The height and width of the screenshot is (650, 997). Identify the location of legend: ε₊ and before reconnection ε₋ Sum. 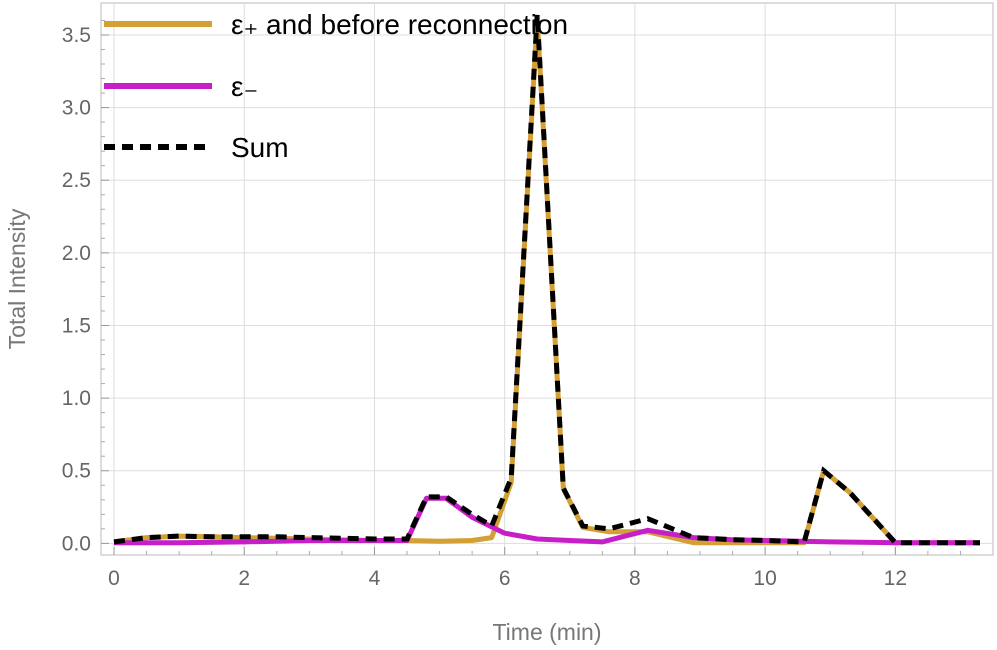
(336, 86).